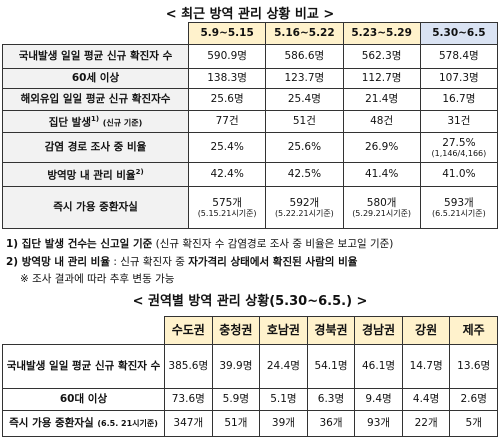 The height and width of the screenshot is (444, 500). Describe the element at coordinates (304, 147) in the screenshot. I see `data-cell: 25.6%` at that location.